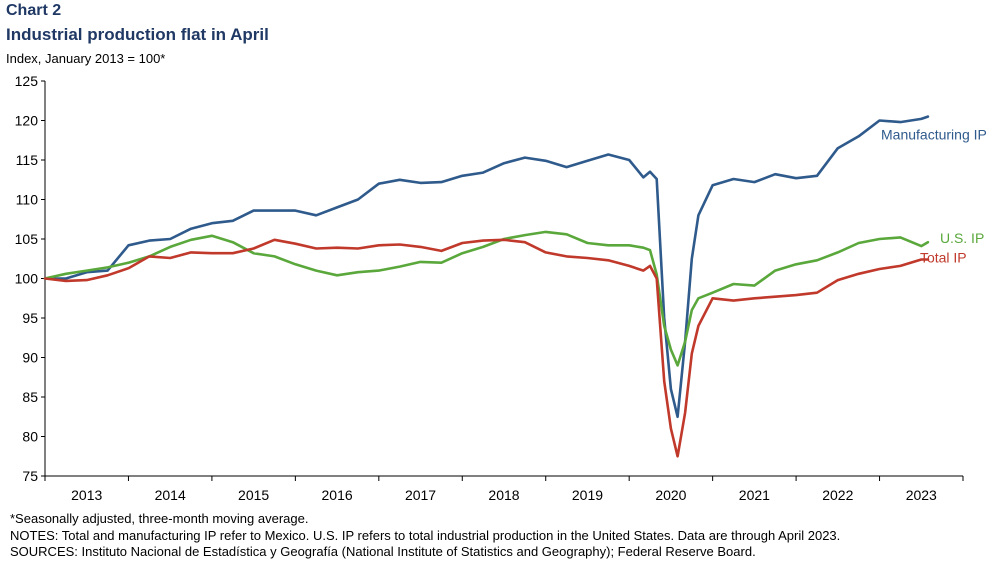 The image size is (997, 565). Describe the element at coordinates (30, 476) in the screenshot. I see `y-tick-label: 75` at that location.